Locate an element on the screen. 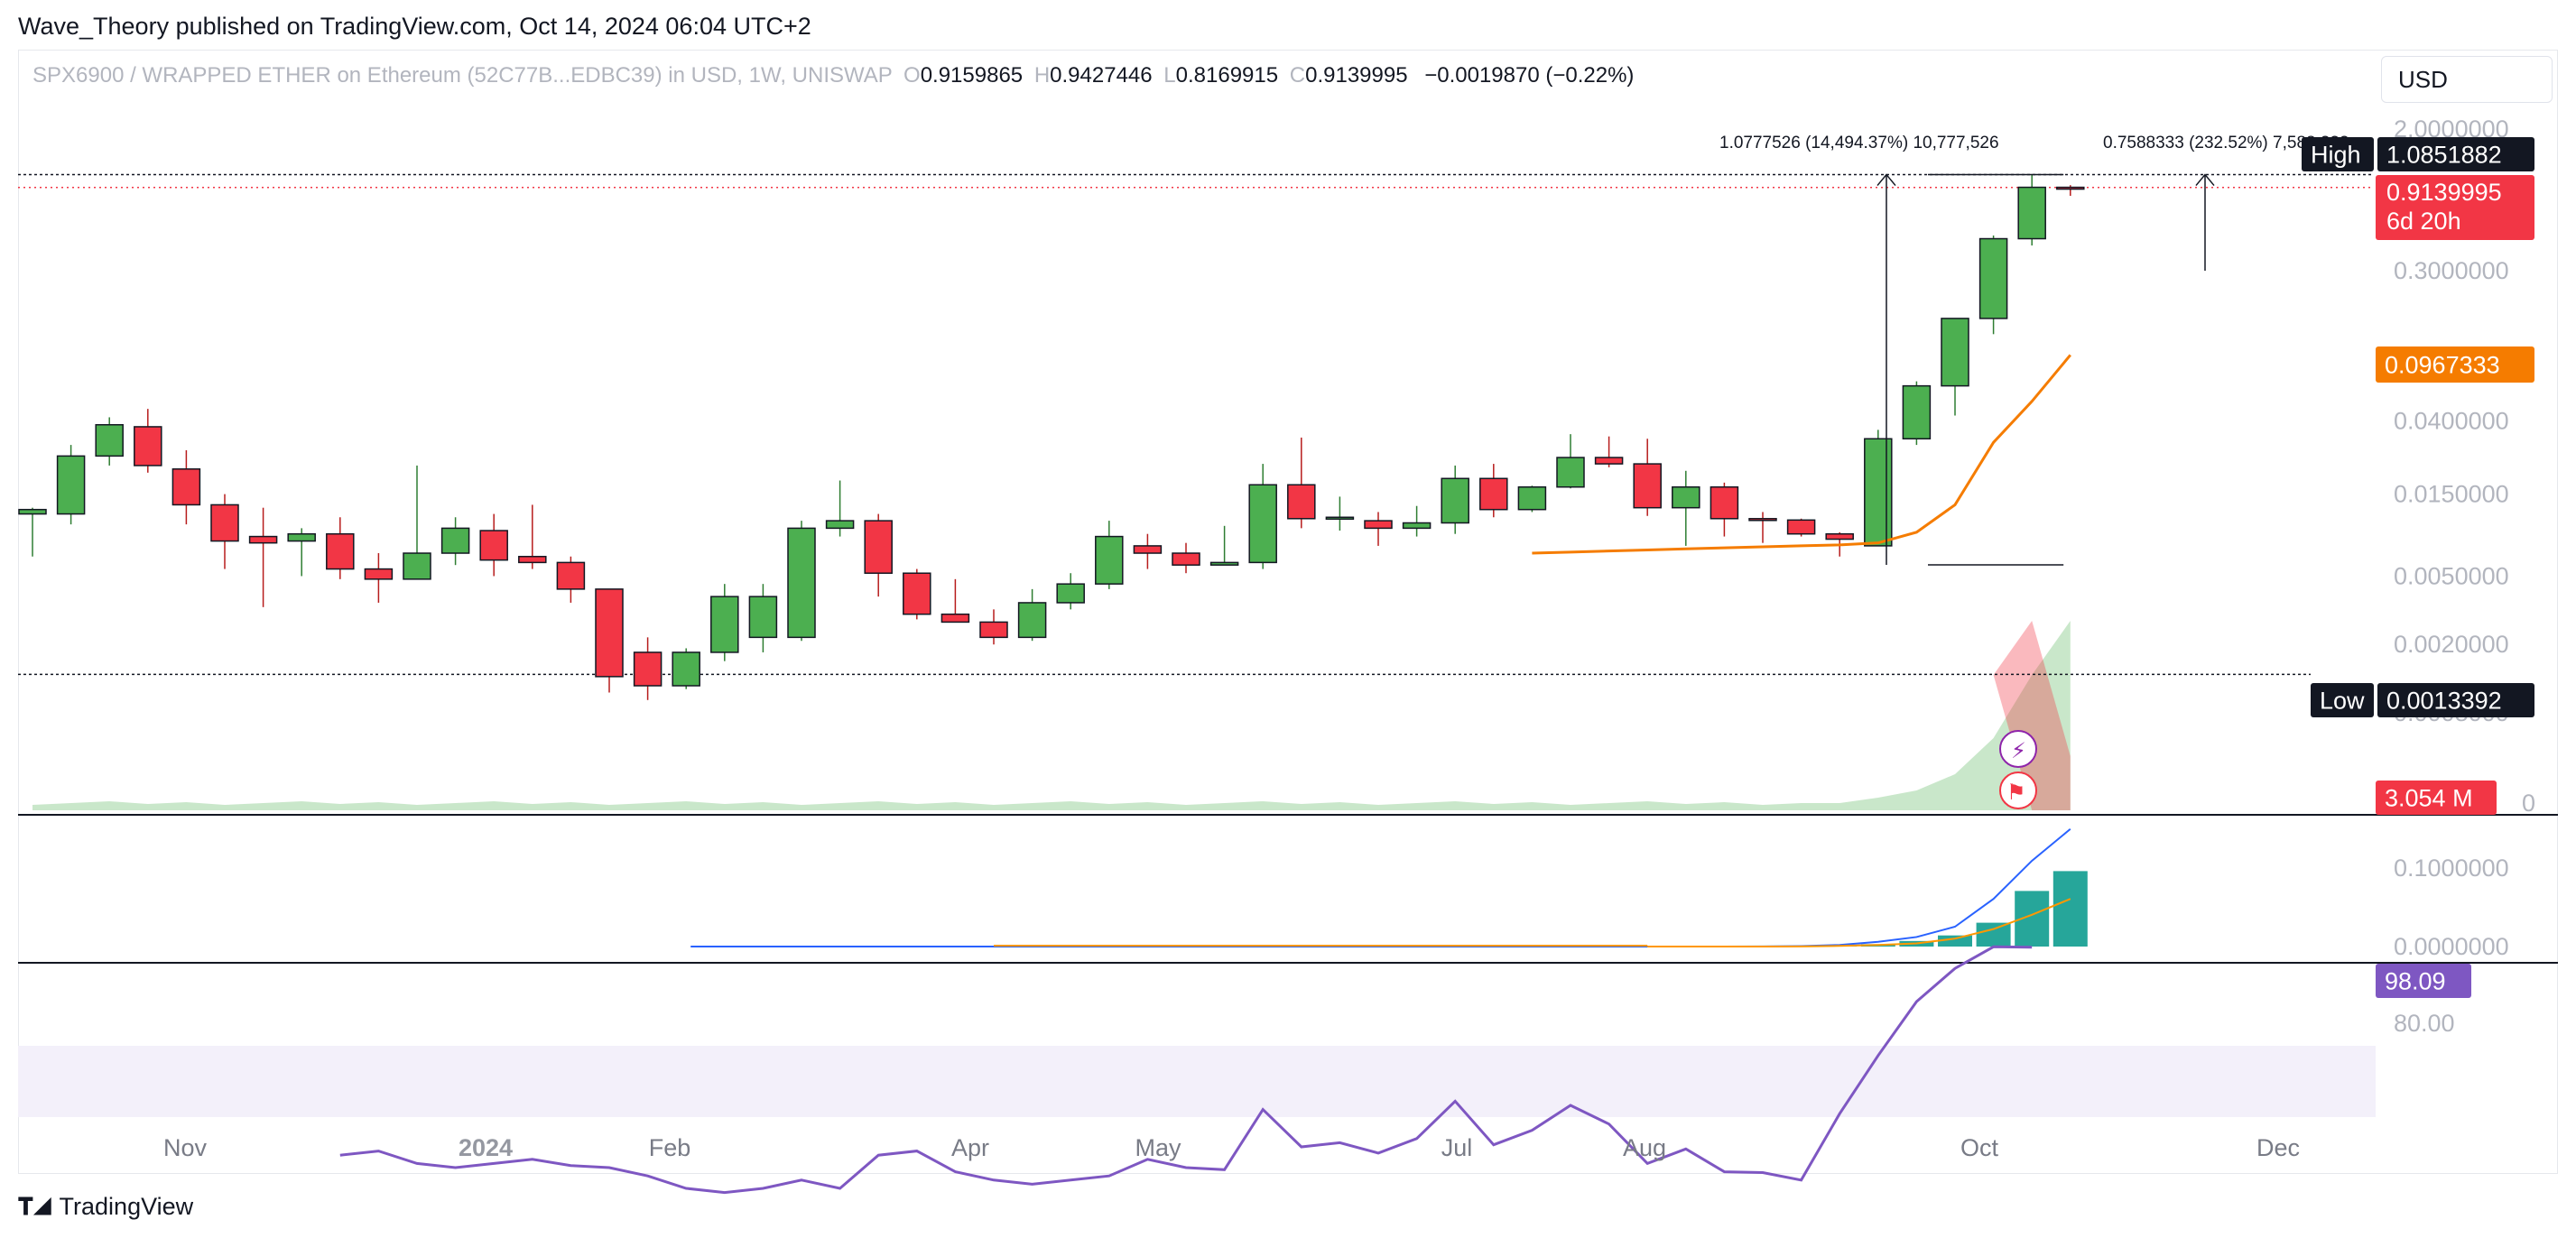 The image size is (2576, 1238). low-value-tag-bg is located at coordinates (2455, 700).